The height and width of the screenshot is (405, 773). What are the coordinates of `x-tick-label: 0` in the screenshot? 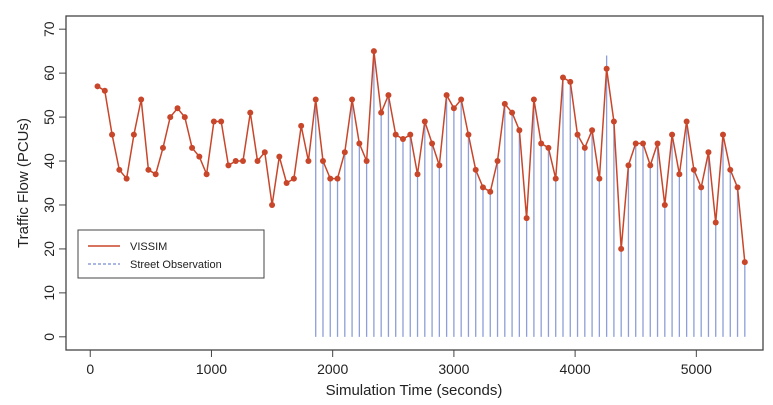 It's located at (90, 369).